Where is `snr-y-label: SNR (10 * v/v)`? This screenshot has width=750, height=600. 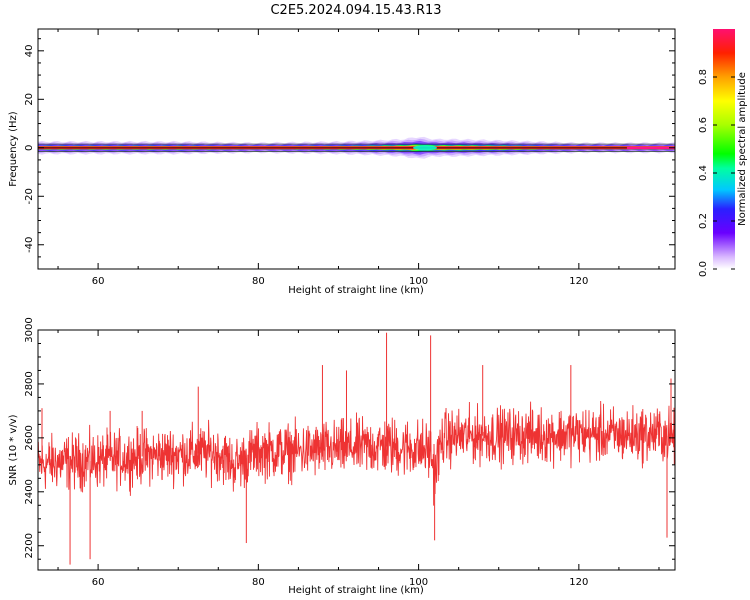 snr-y-label: SNR (10 * v/v) is located at coordinates (13, 449).